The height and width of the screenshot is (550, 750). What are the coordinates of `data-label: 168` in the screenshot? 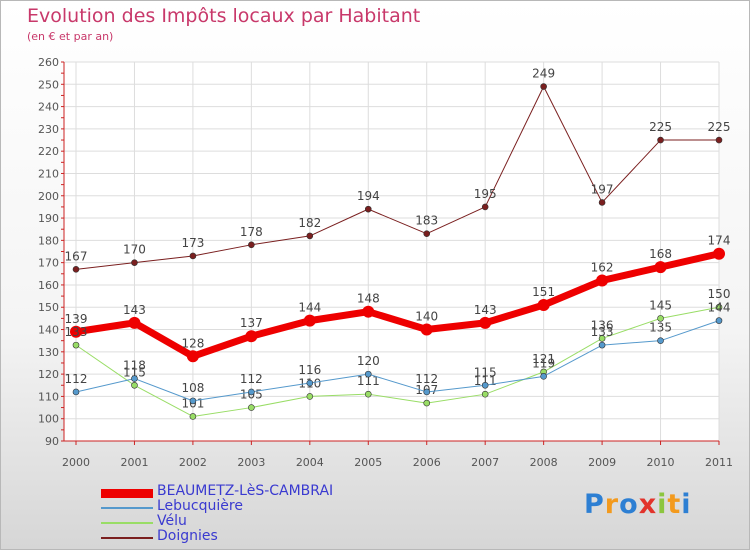 It's located at (660, 254).